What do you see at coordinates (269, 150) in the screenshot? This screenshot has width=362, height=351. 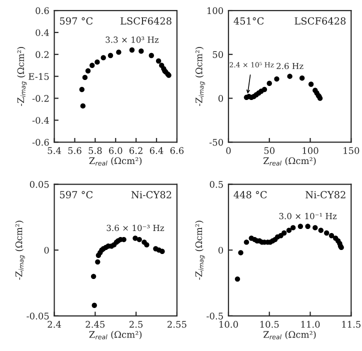 I see `x-tick-label: 50` at bounding box center [269, 150].